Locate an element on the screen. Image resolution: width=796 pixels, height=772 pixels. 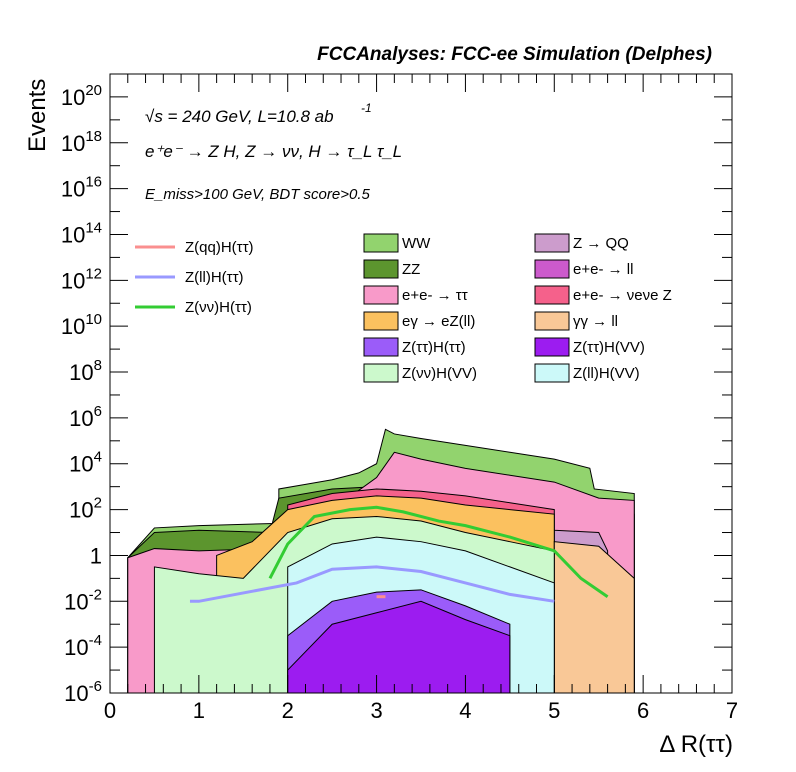
x-tick-label: 4 is located at coordinates (465, 710).